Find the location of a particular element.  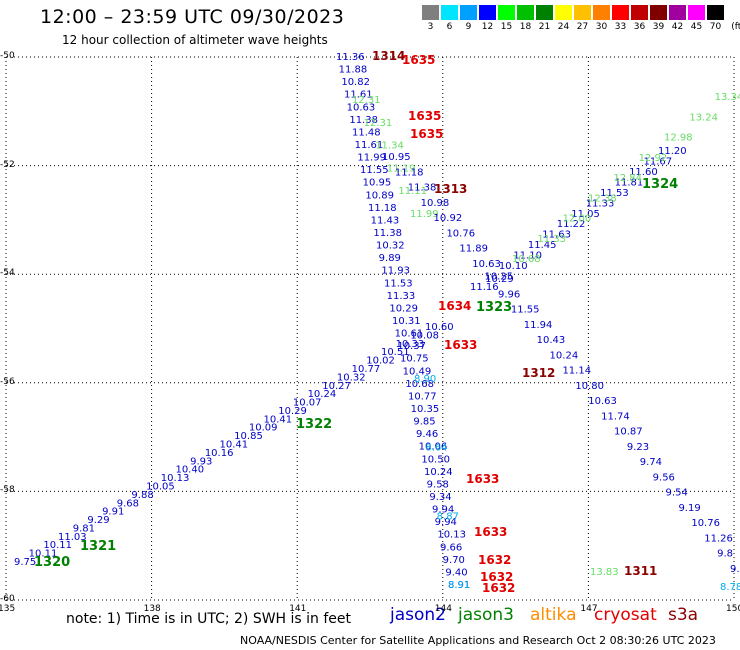

swh-value: 10.92 is located at coordinates (448, 218).